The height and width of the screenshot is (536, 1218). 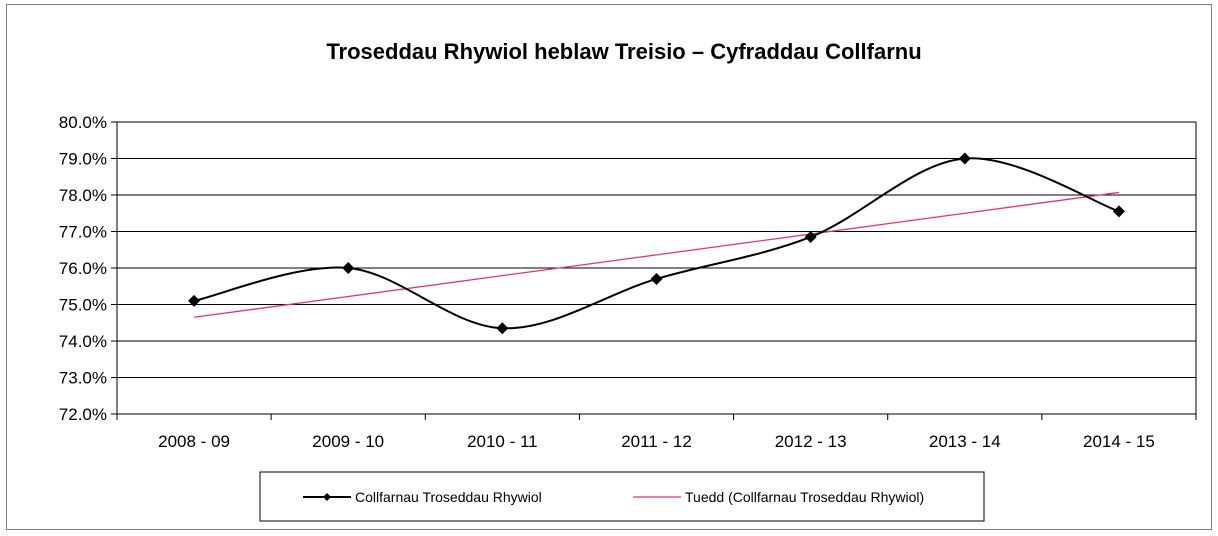 What do you see at coordinates (83, 195) in the screenshot?
I see `y-tick-label: 78.0%` at bounding box center [83, 195].